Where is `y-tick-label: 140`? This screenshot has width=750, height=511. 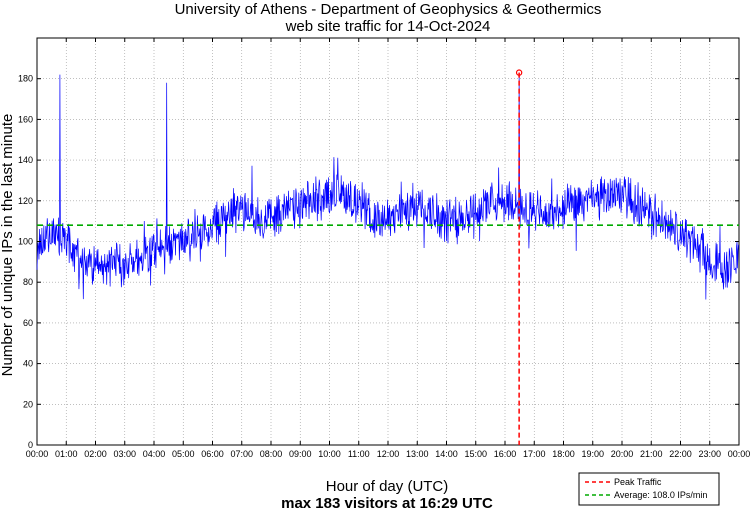 y-tick-label: 140 is located at coordinates (25, 160).